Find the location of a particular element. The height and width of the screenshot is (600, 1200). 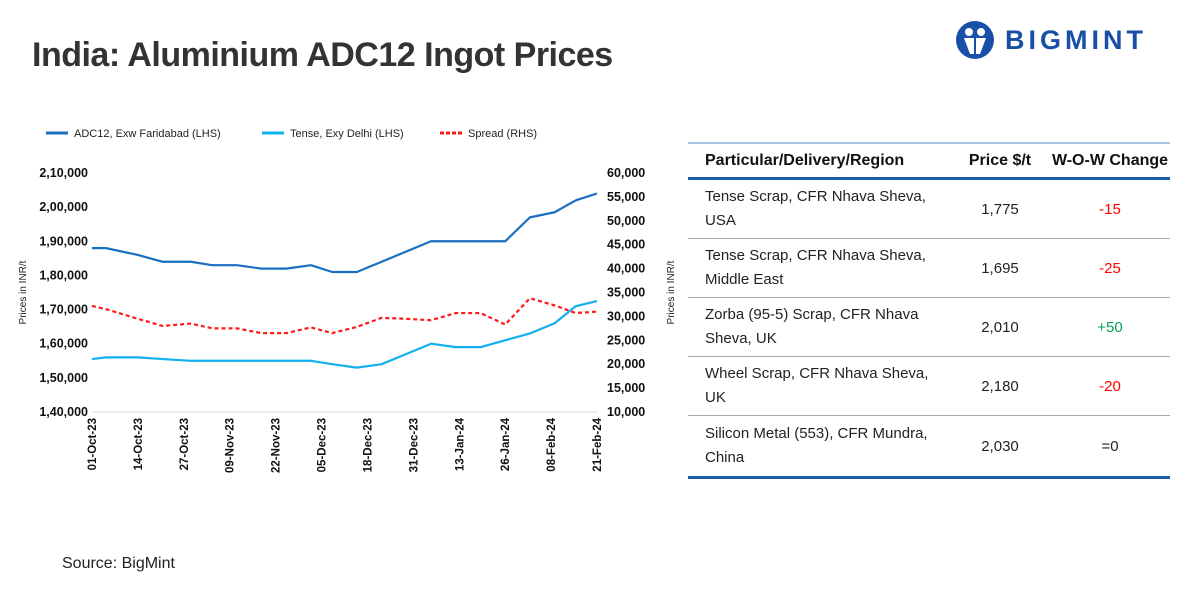

row-price: 2,010 is located at coordinates (1000, 327).